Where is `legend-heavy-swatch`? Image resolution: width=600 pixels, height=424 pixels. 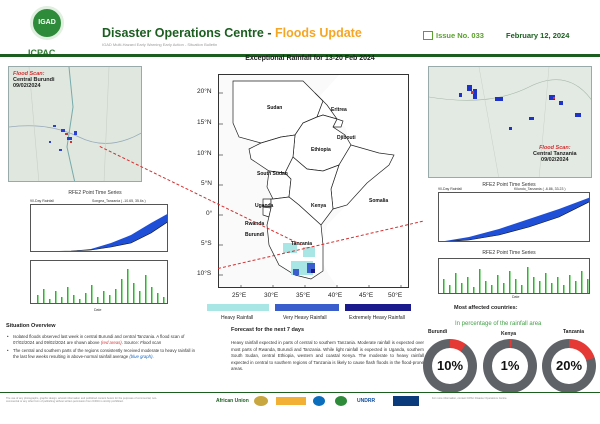 legend-heavy-swatch is located at coordinates (238, 307).